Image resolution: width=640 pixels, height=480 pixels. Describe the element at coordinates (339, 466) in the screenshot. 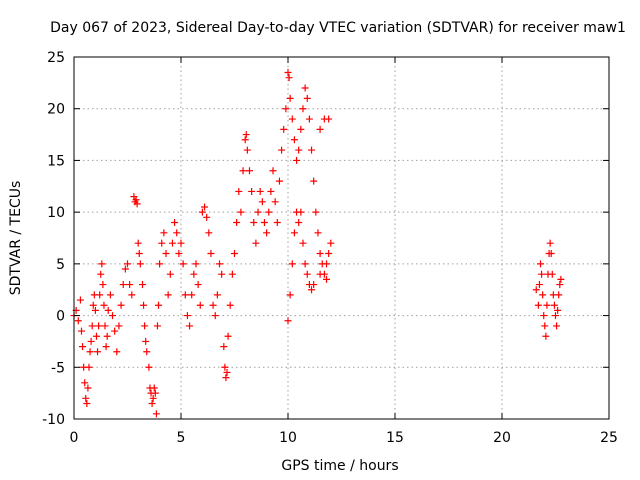

I see `x-axis-label: GPS time / hours` at that location.